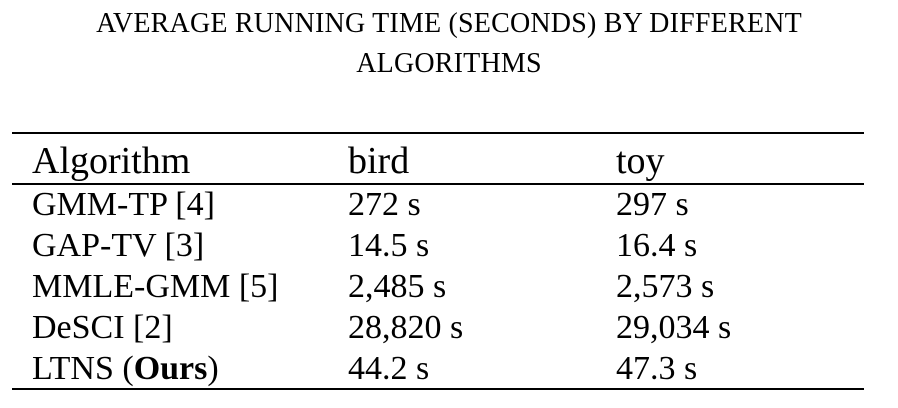  What do you see at coordinates (438, 245) in the screenshot?
I see `table-row: GAP-TV [3] 14.5 s 16.4 s` at bounding box center [438, 245].